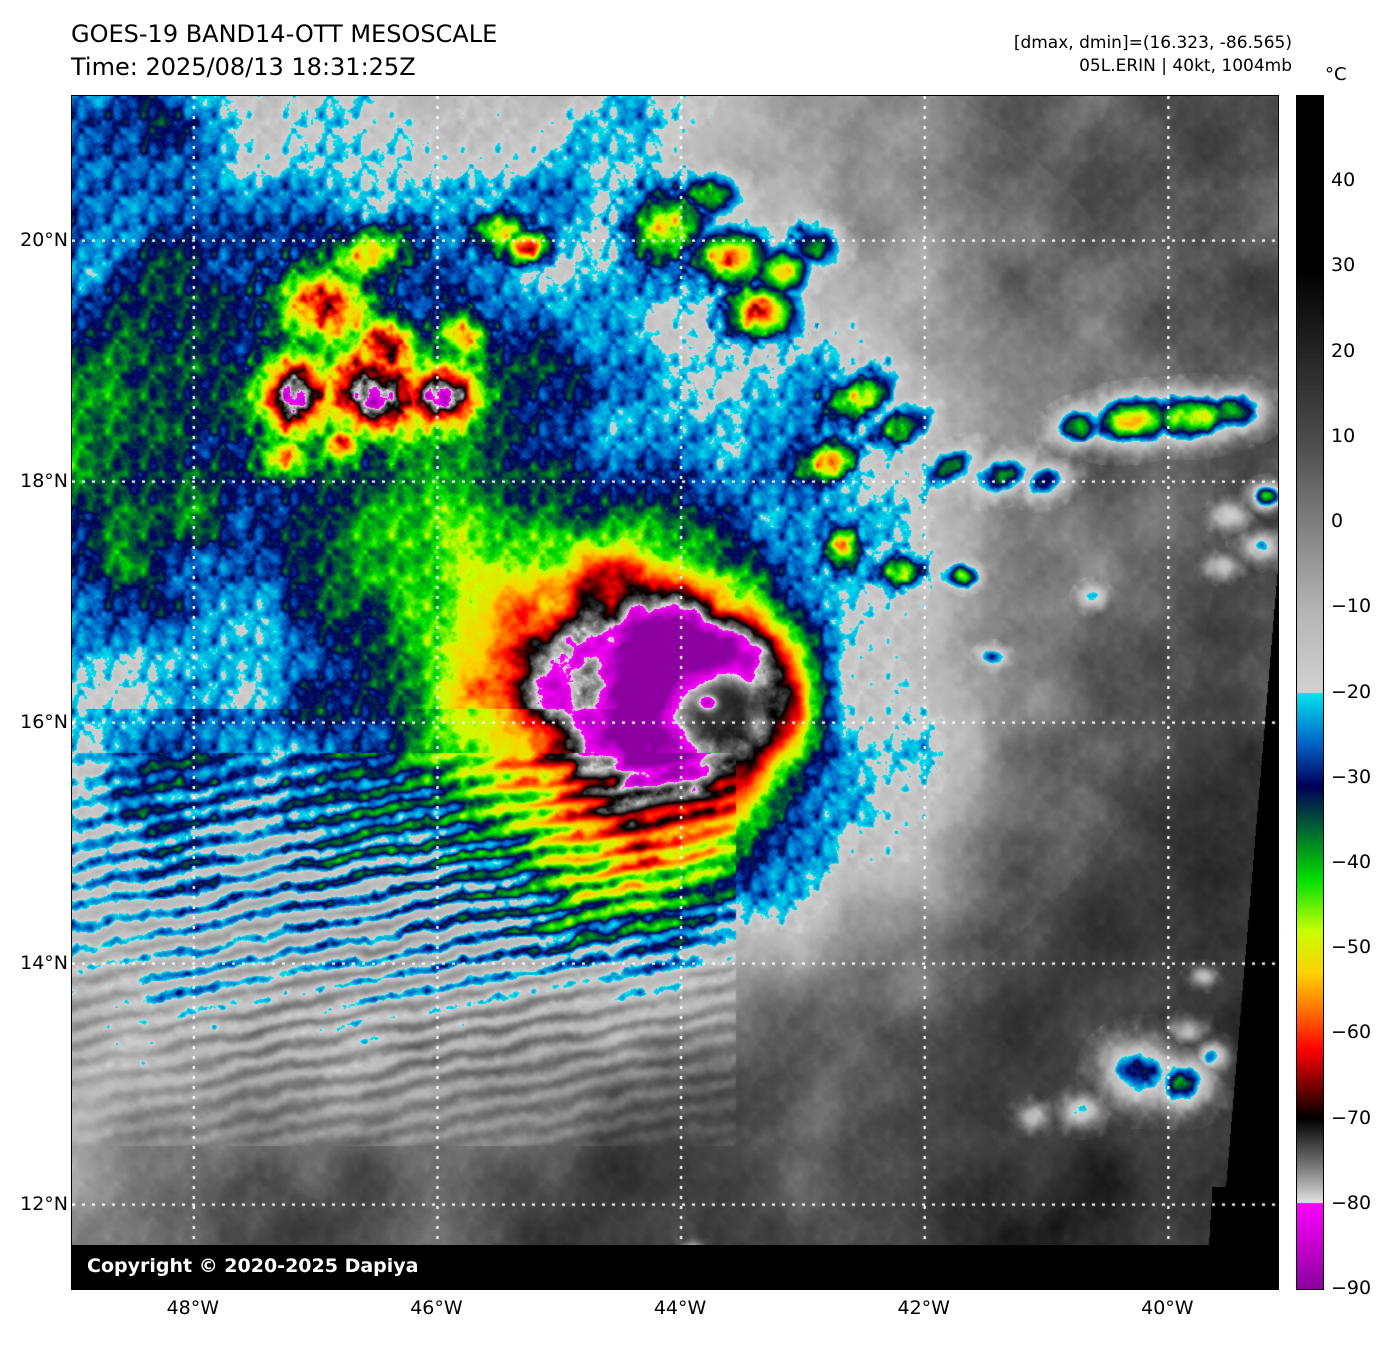 The image size is (1390, 1359). I want to click on colorbar-tick-label-13: −90, so click(1351, 1288).